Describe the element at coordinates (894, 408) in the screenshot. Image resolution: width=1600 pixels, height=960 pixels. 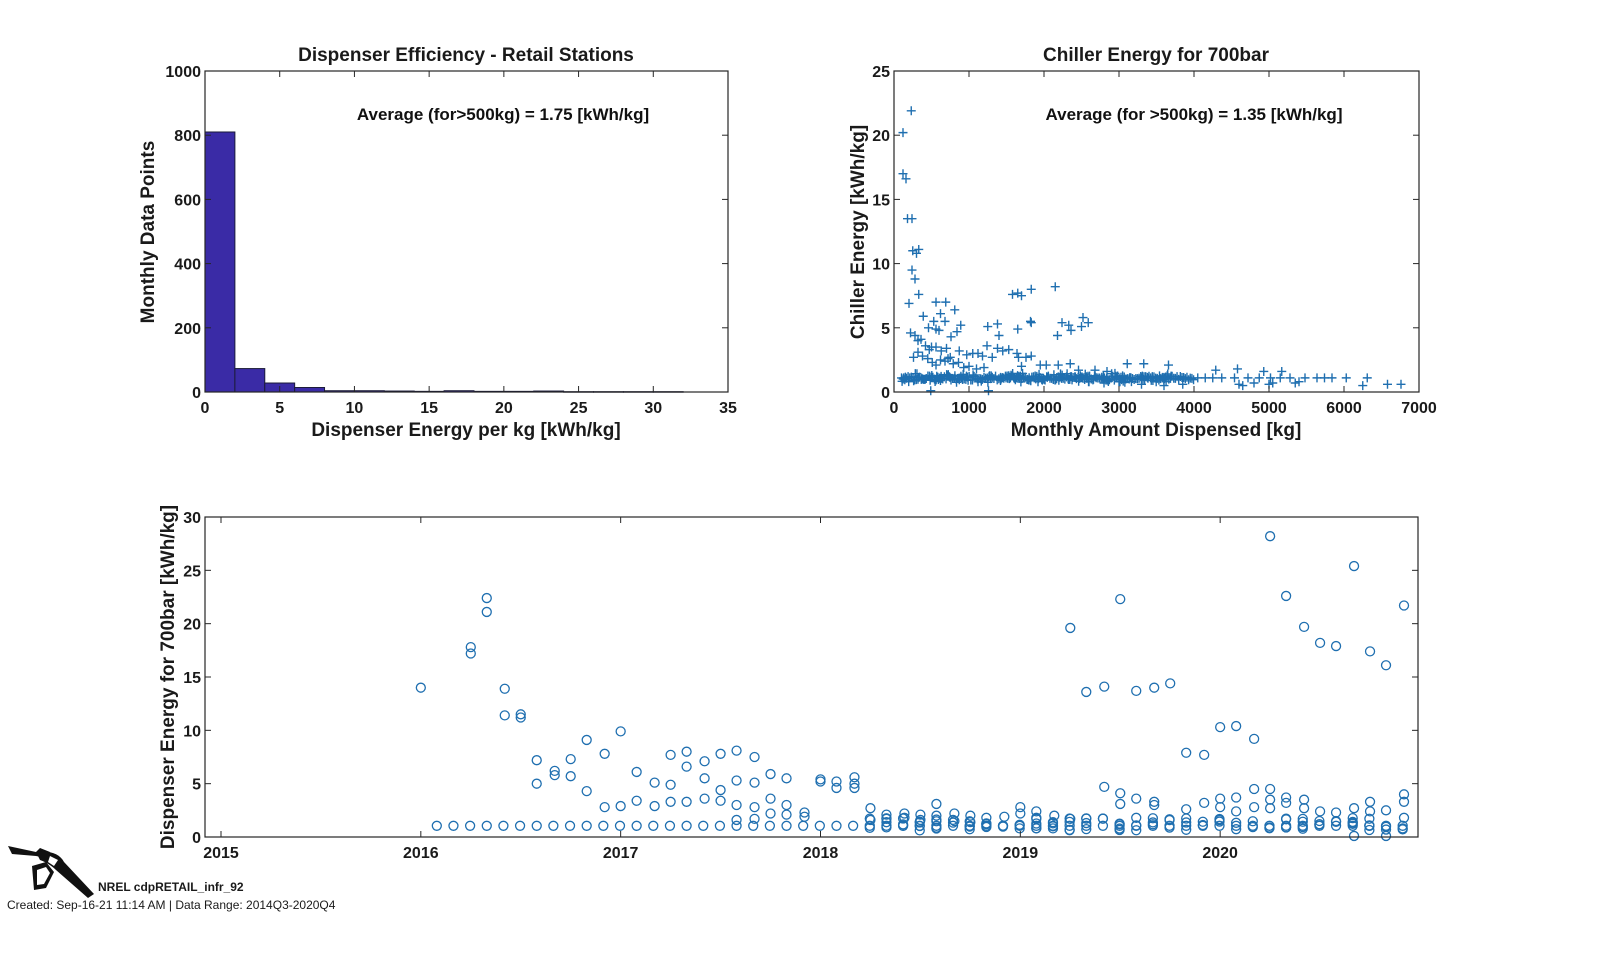
I see `chiller-xtick-label: 0` at that location.